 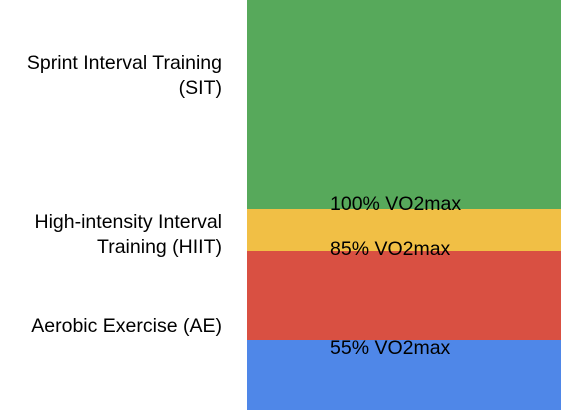 I want to click on zone-label-ae: Aerobic Exercise (AE), so click(x=126, y=326).